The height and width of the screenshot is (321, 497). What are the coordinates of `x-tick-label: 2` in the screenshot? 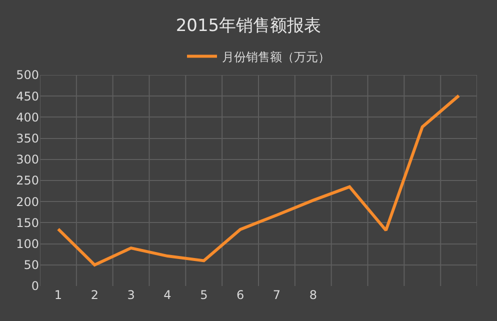 It's located at (94, 295).